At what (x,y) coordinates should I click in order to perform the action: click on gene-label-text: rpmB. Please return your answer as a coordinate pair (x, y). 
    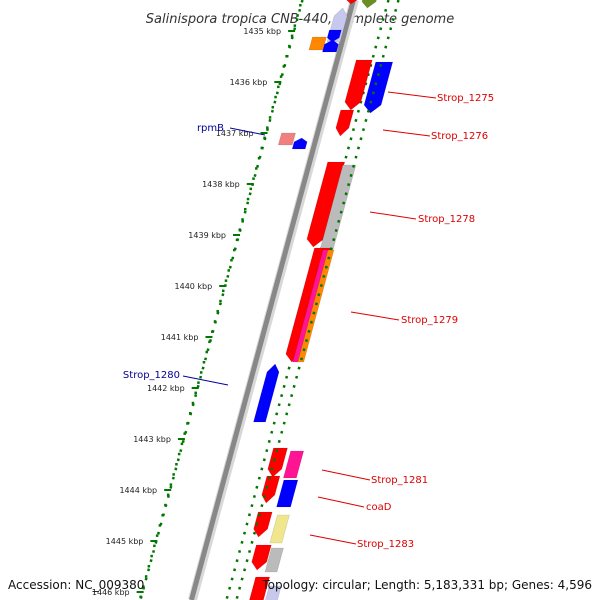
    Looking at the image, I should click on (210, 128).